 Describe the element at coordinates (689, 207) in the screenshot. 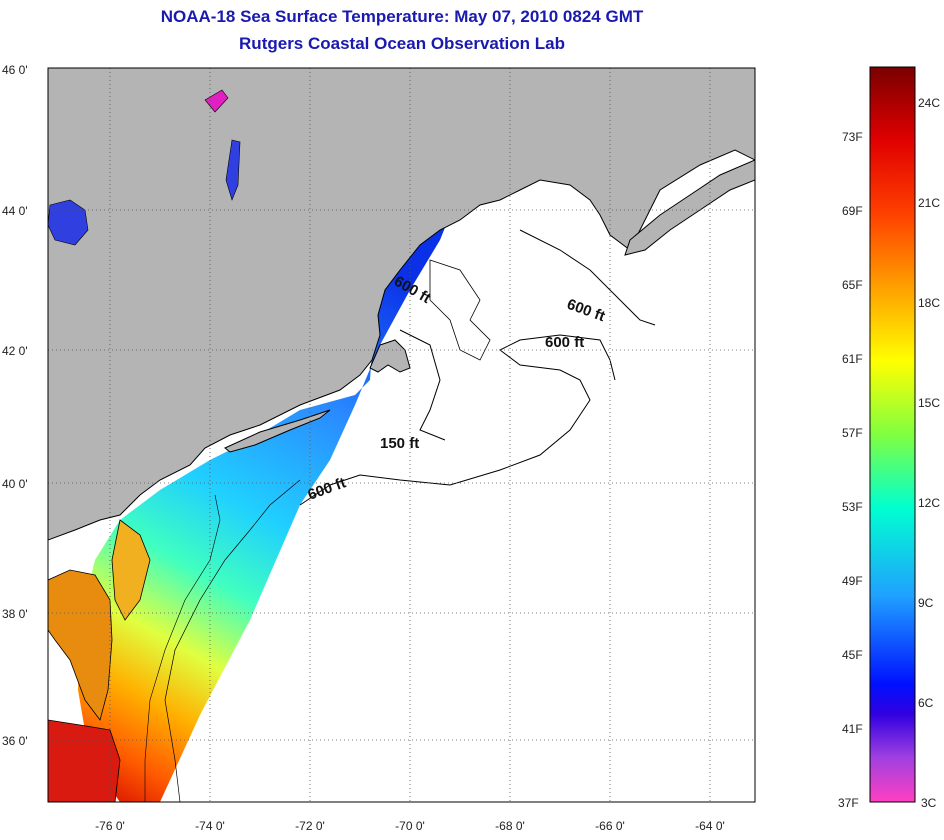

I see `land-nova-scotia` at that location.